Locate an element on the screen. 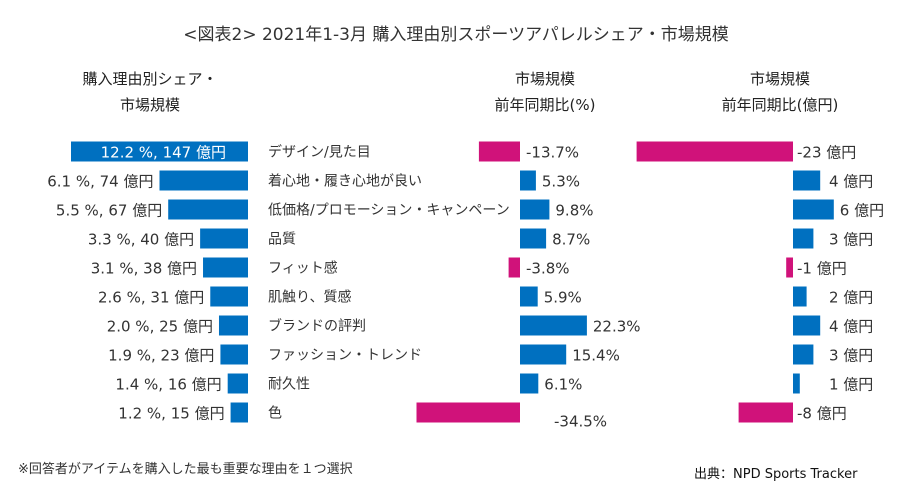 The height and width of the screenshot is (498, 912). category-label: 低価格/プロモーション・キャンペーン is located at coordinates (389, 211).